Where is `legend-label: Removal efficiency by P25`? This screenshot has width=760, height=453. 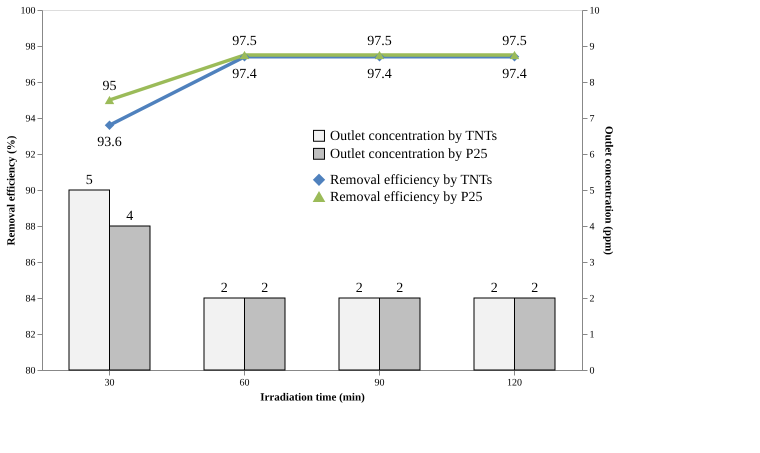
legend-label: Removal efficiency by P25 is located at coordinates (406, 197).